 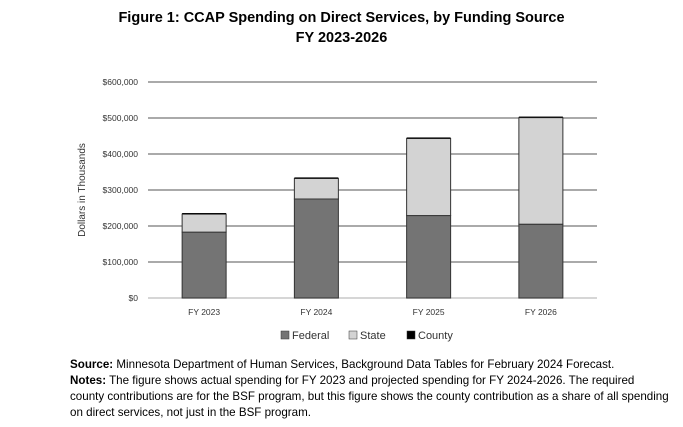 I want to click on y-tick-label: $600,000, so click(x=121, y=82).